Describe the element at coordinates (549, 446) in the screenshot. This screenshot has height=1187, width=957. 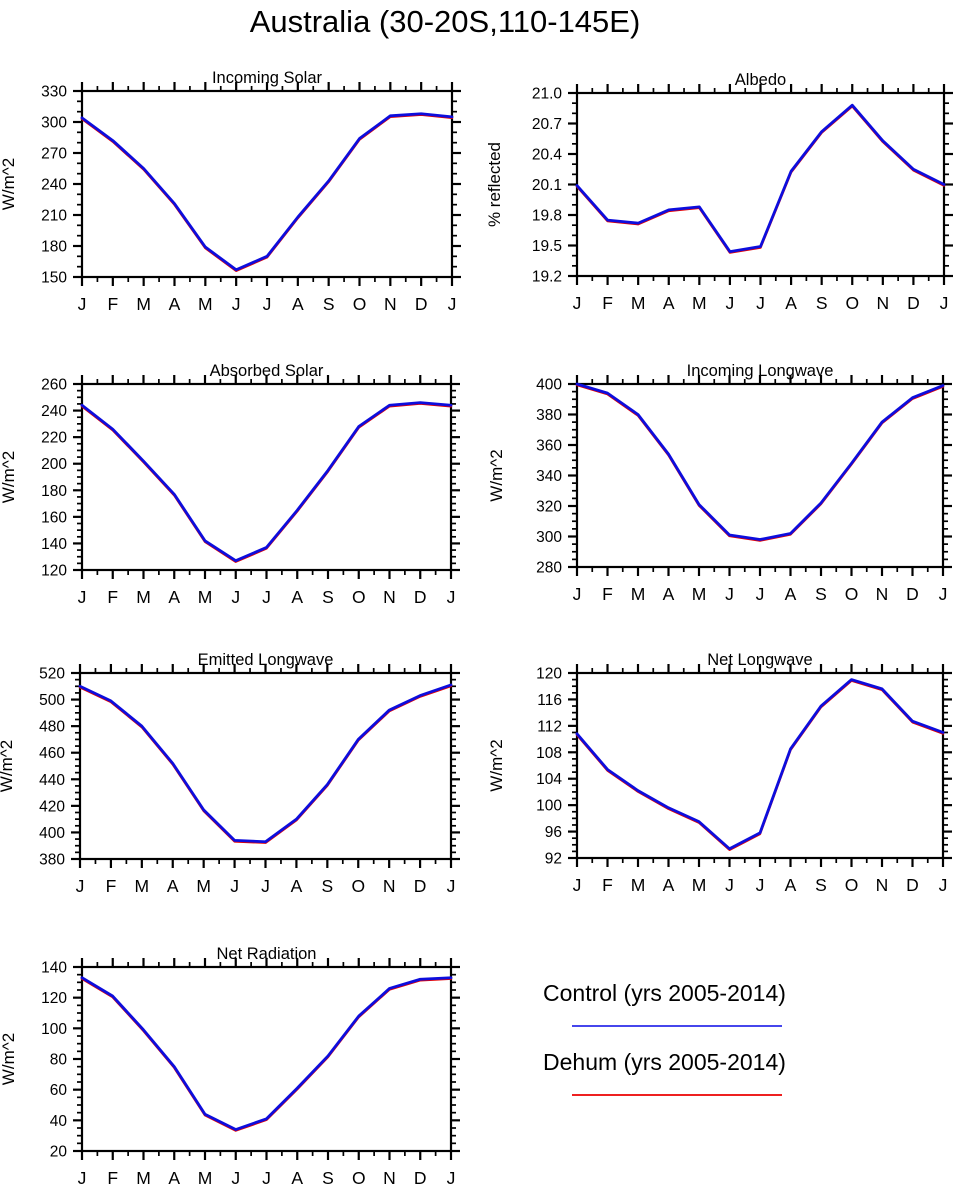
I see `y-tick-label: 360` at that location.